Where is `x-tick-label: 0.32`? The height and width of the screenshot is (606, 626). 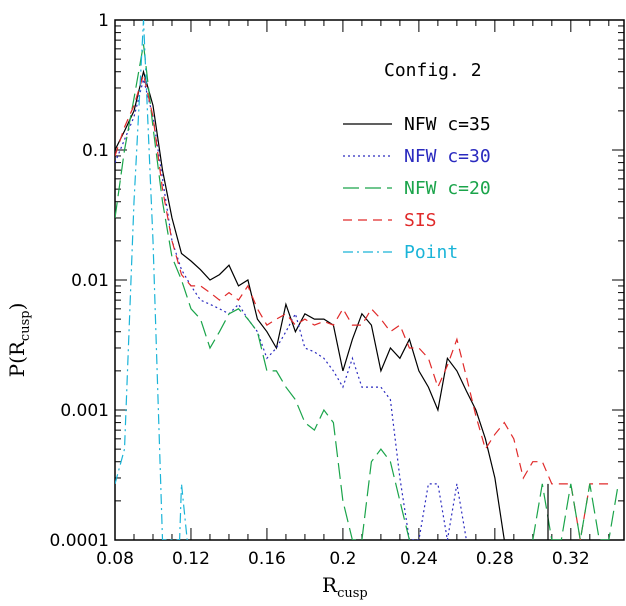
x-tick-label: 0.32 is located at coordinates (571, 559).